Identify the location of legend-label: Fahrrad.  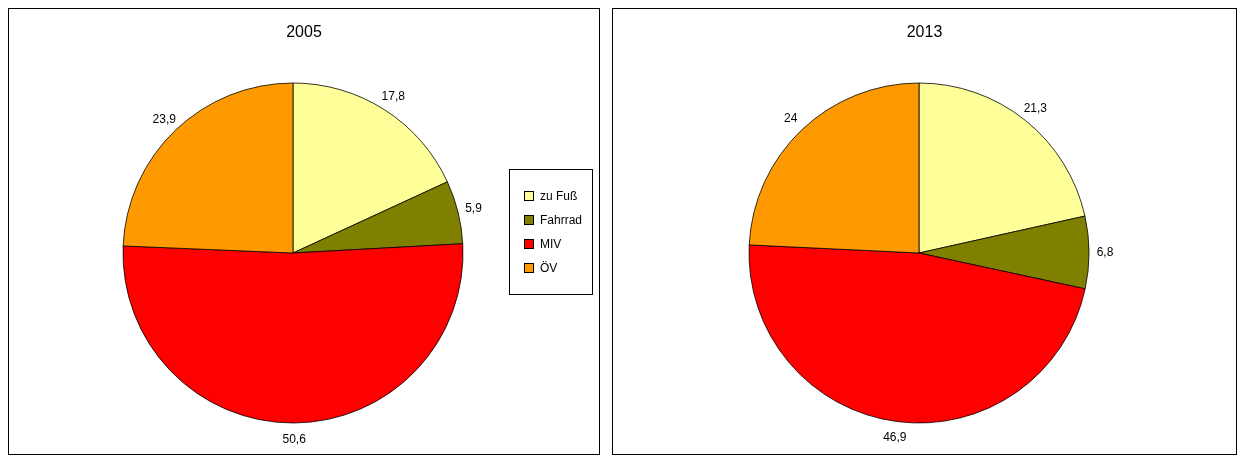
(560, 220).